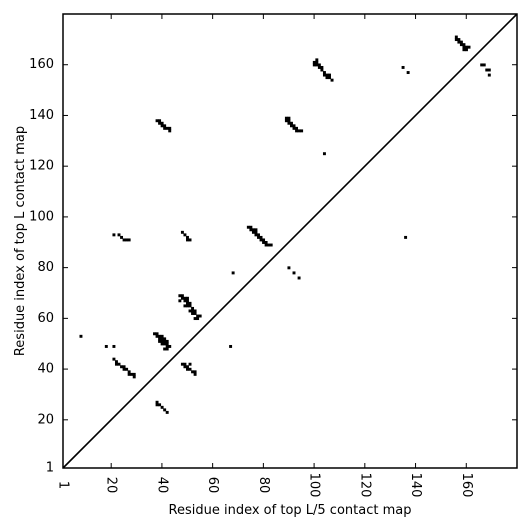 The height and width of the screenshot is (531, 531). I want to click on y-tick-label-3: 60, so click(45, 318).